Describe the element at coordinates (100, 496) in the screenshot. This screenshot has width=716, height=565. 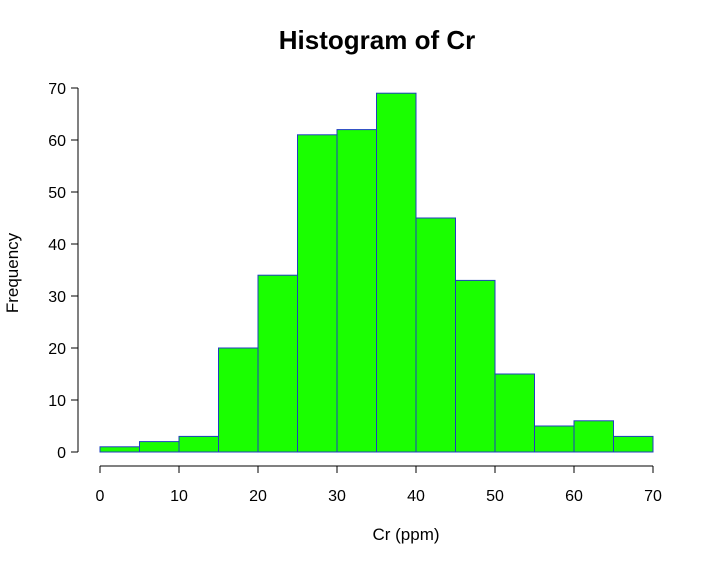
I see `x-tick-label-0: 0` at that location.